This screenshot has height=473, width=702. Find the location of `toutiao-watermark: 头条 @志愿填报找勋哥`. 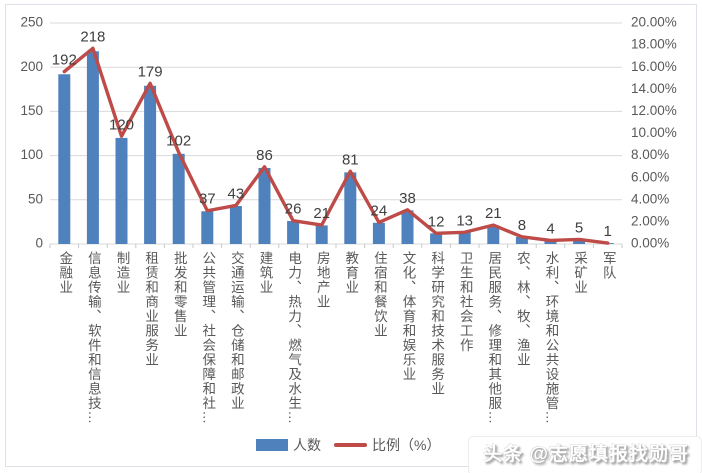

toutiao-watermark: 头条 @志愿填报找勋哥 is located at coordinates (585, 454).